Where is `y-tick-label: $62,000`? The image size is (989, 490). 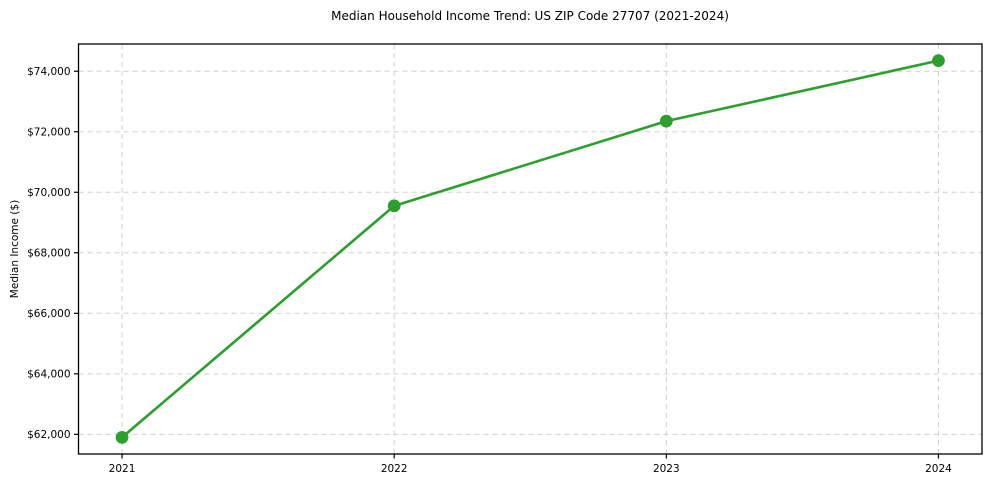
y-tick-label: $62,000 is located at coordinates (48, 435).